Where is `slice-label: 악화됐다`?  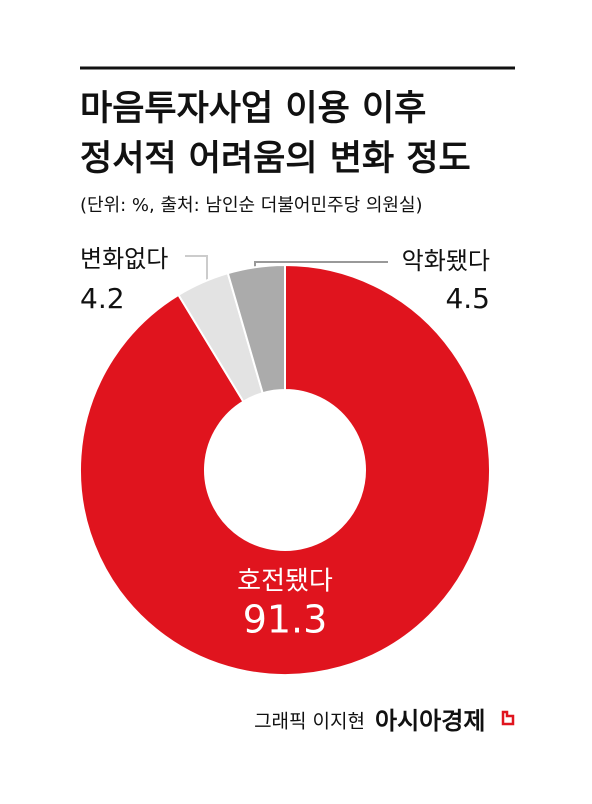
slice-label: 악화됐다 is located at coordinates (446, 261).